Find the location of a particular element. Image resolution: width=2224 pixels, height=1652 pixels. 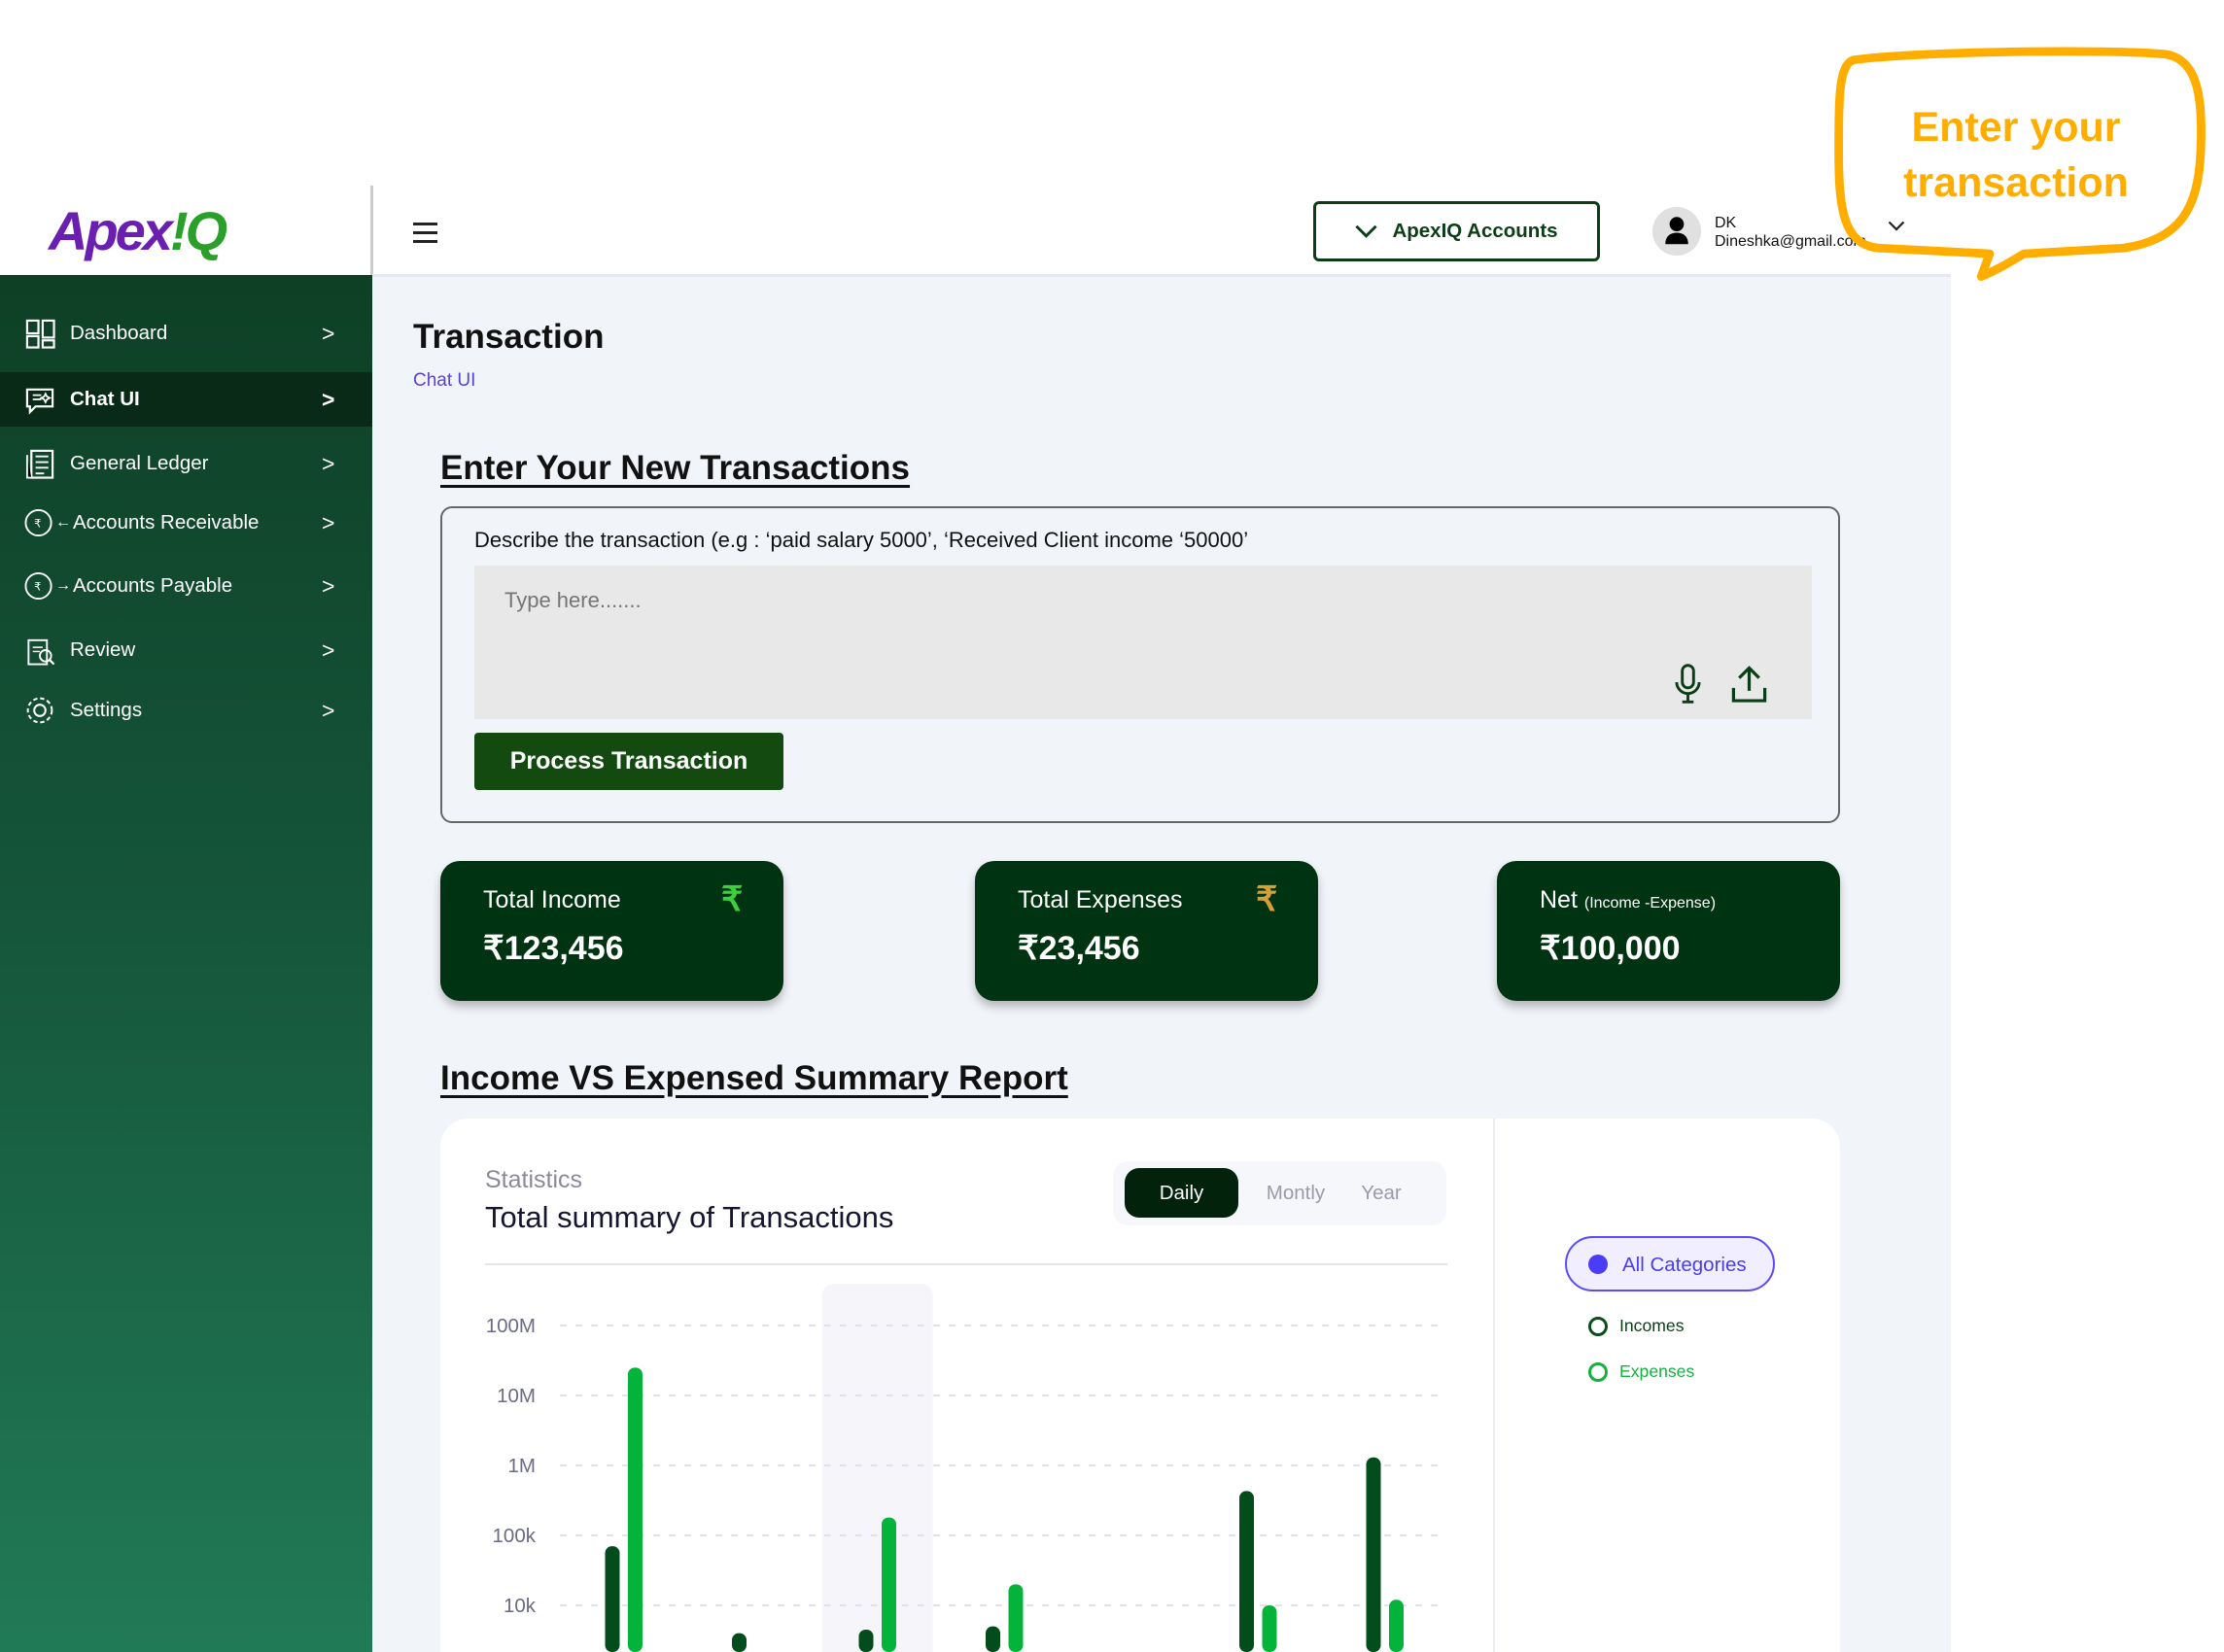

arrow-left-icon: ← is located at coordinates (63, 522).